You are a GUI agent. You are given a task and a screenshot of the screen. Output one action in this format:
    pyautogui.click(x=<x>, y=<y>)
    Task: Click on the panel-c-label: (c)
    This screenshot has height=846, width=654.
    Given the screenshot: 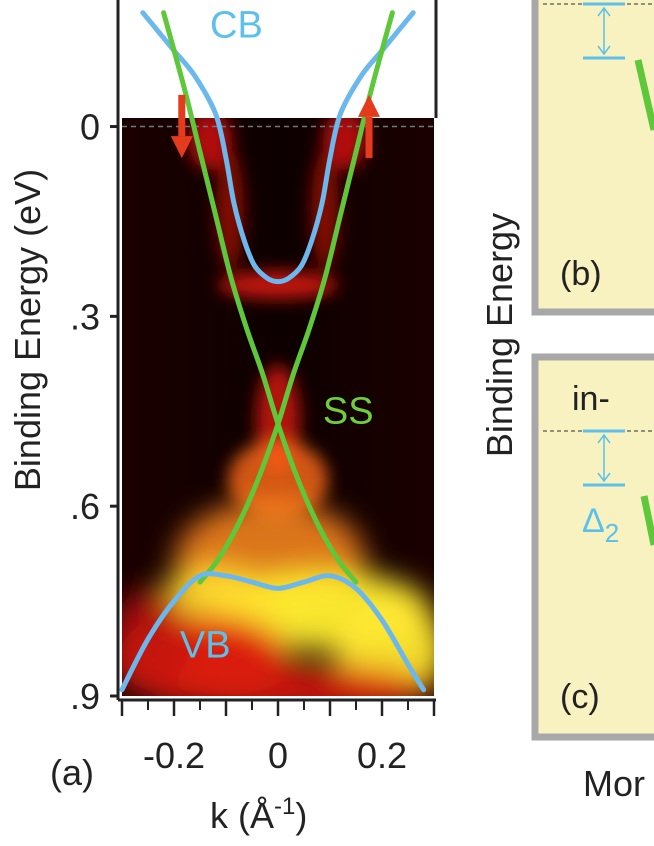 What is the action you would take?
    pyautogui.click(x=580, y=697)
    